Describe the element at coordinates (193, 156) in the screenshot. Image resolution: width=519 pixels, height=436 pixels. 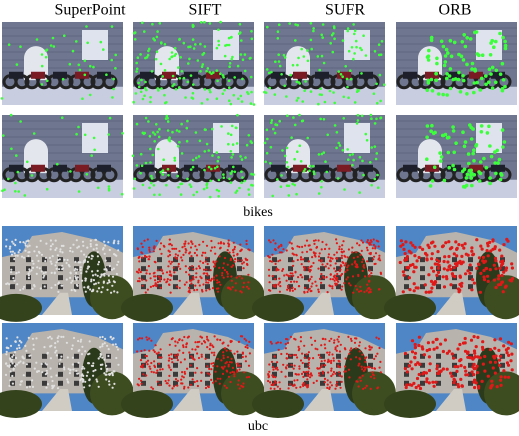
I see `image-panel` at that location.